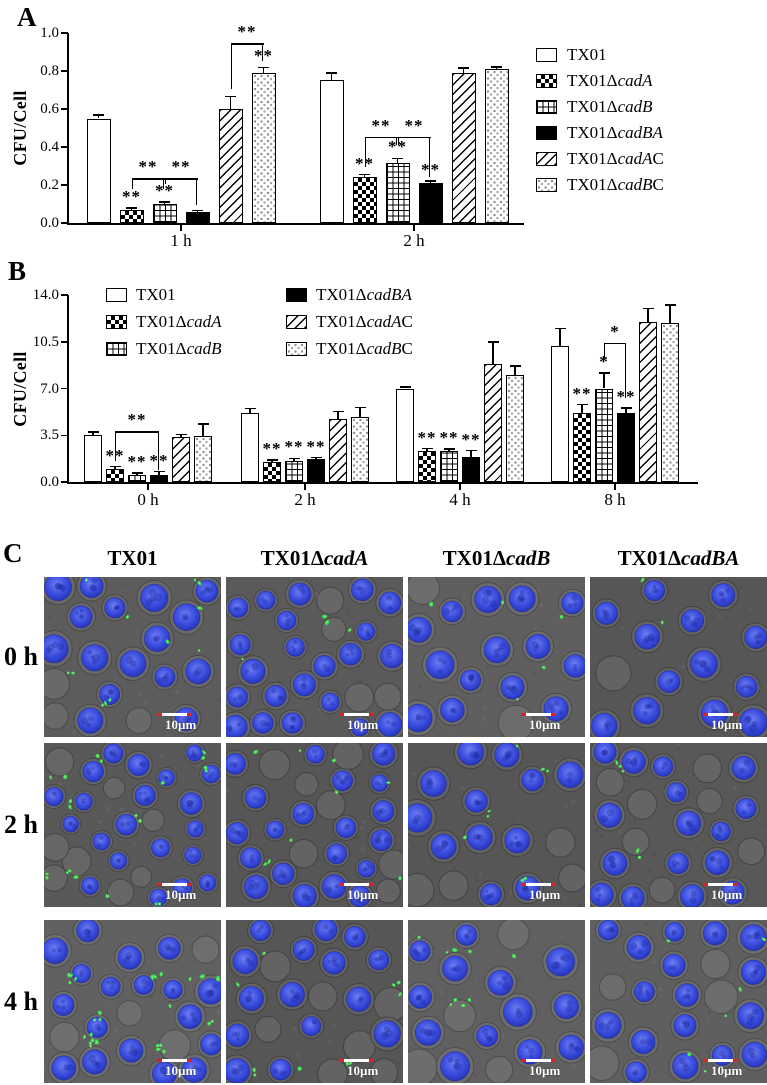 The height and width of the screenshot is (1085, 767). What do you see at coordinates (250, 447) in the screenshot?
I see `bar-2h-s0` at bounding box center [250, 447].